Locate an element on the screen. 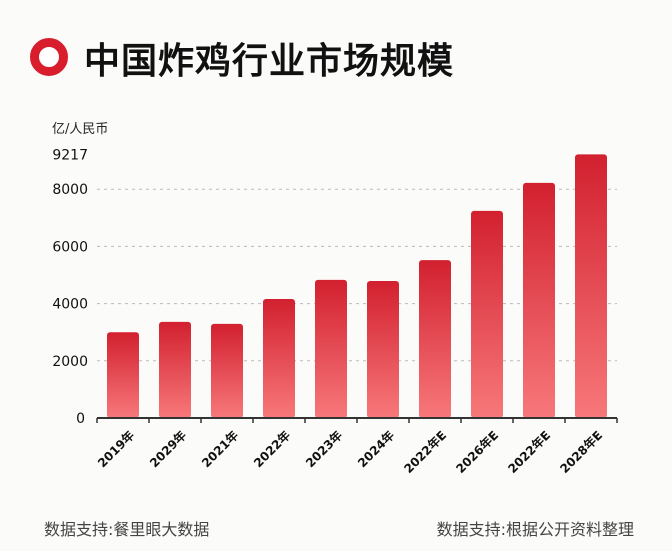 Image resolution: width=672 pixels, height=551 pixels. y-tick-label: 8000 is located at coordinates (70, 190).